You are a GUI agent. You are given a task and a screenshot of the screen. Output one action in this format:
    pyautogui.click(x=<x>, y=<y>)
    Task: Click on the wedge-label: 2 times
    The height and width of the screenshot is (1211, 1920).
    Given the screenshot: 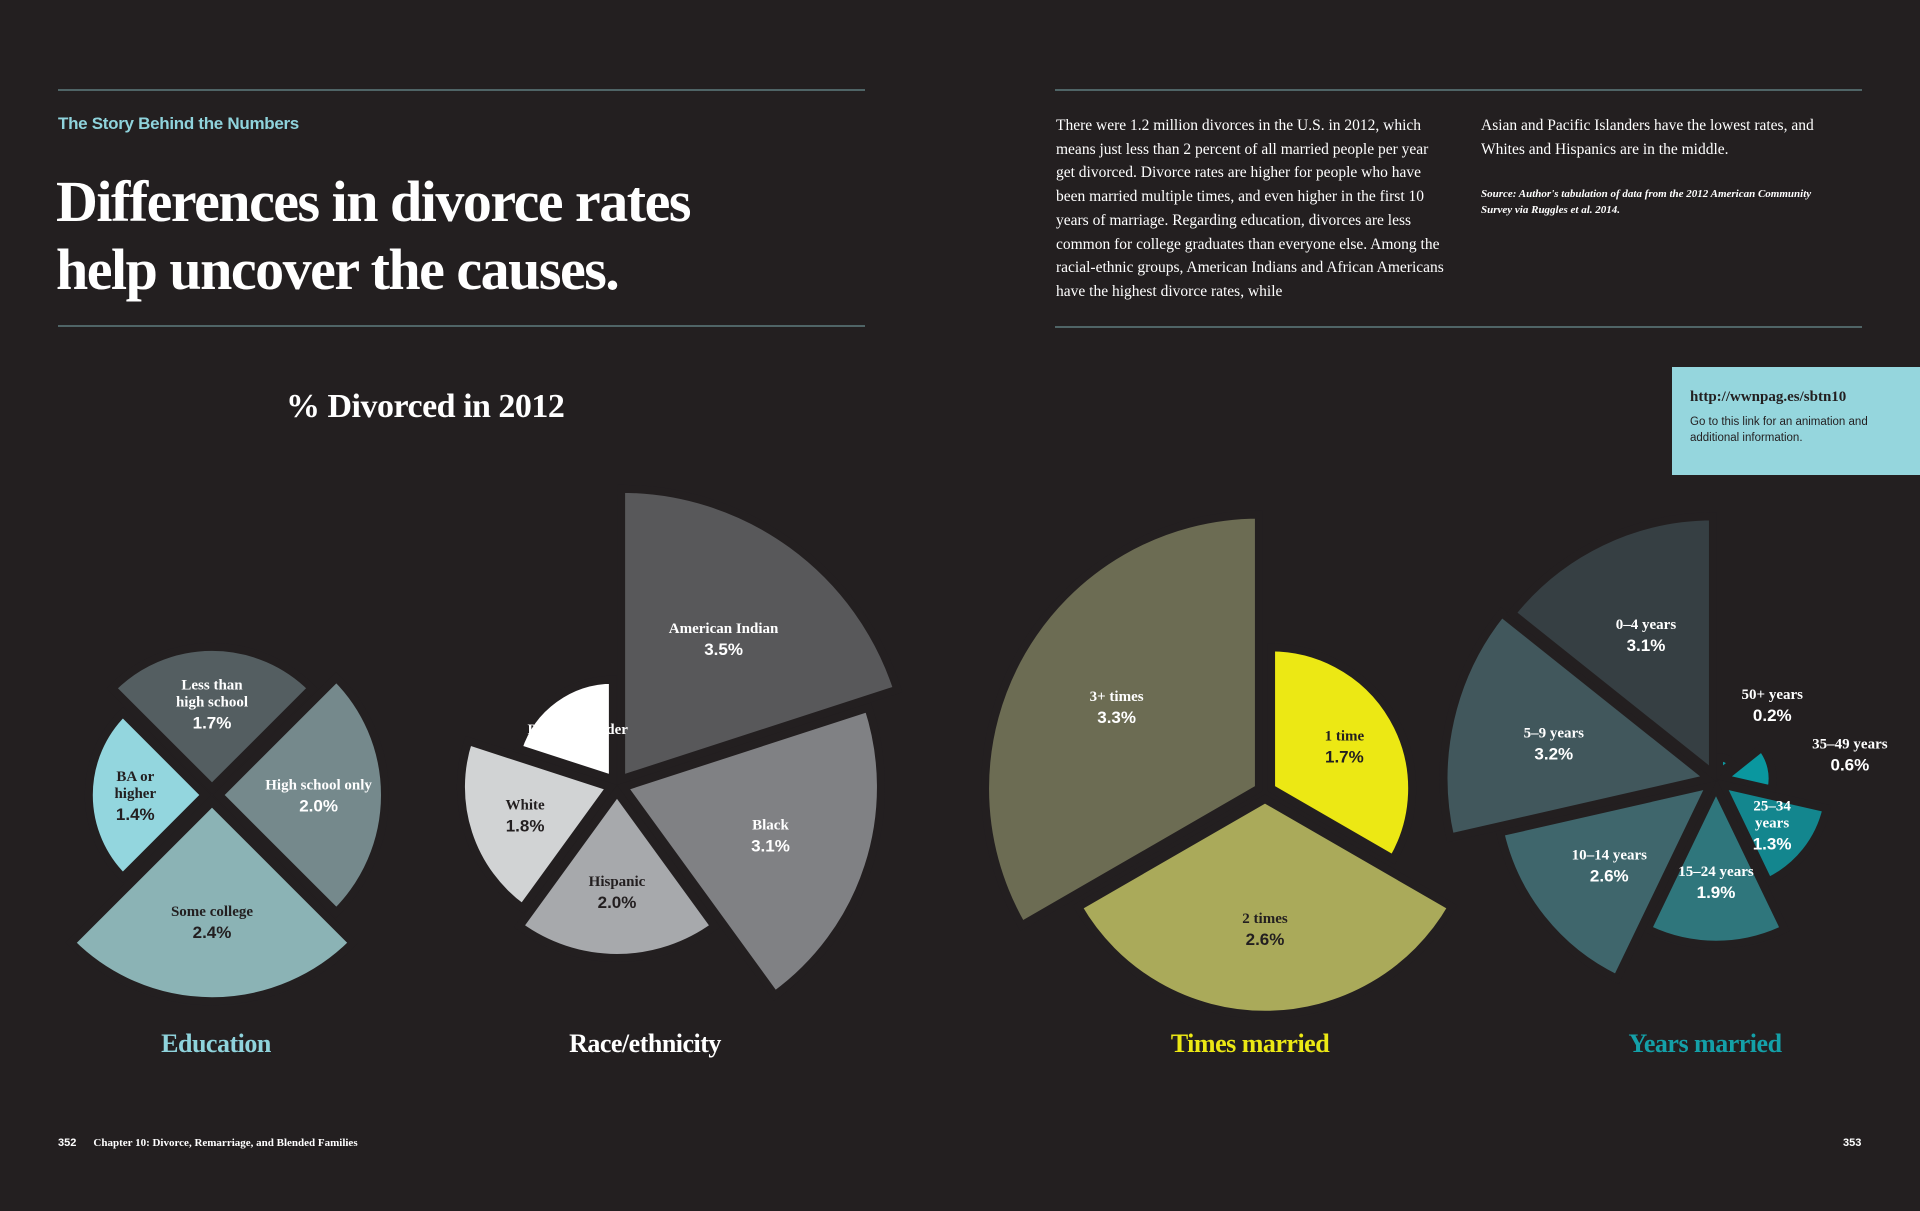 What is the action you would take?
    pyautogui.click(x=1265, y=919)
    